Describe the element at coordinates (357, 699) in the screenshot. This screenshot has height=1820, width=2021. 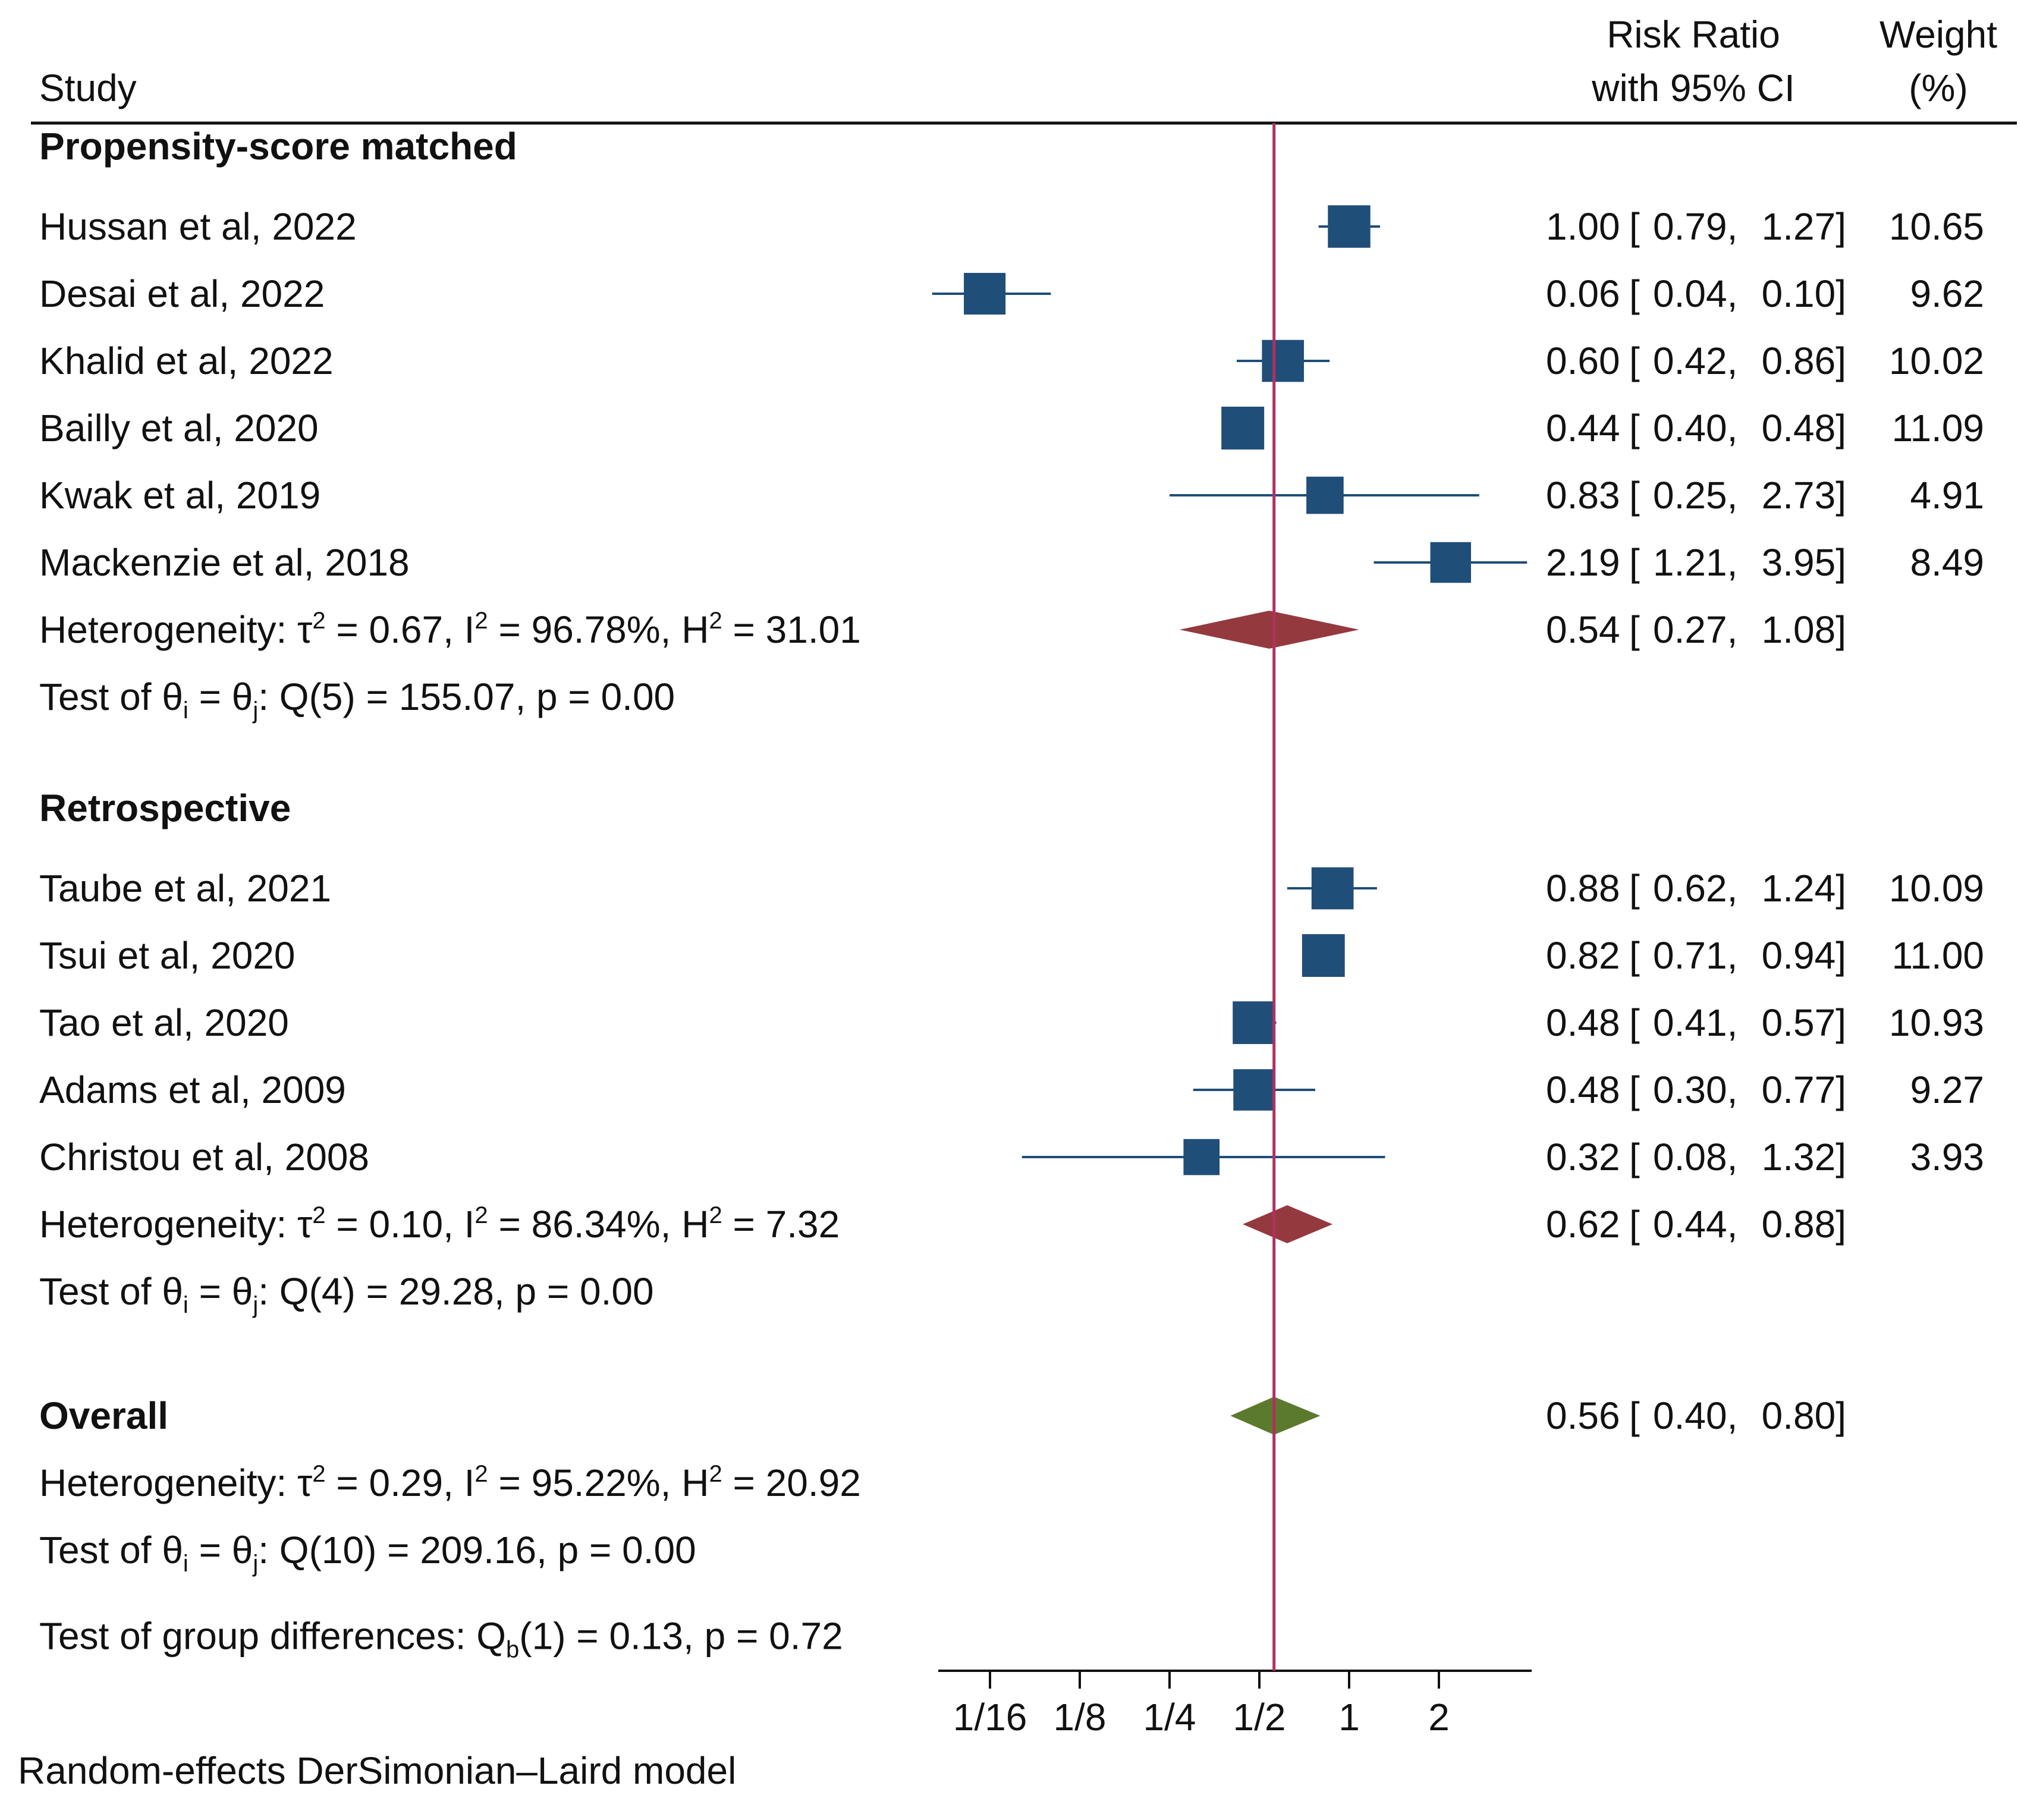
I see `group-1-test: Test of θi = θj: Q(5) = 155.07, p = 0.00` at that location.